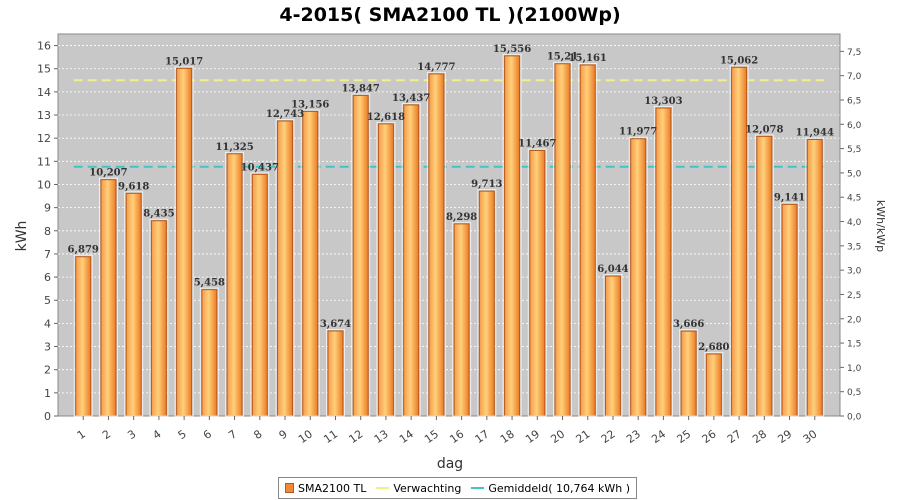 Image resolution: width=900 pixels, height=500 pixels. What do you see at coordinates (784, 436) in the screenshot?
I see `x-tick-label: 29` at bounding box center [784, 436].